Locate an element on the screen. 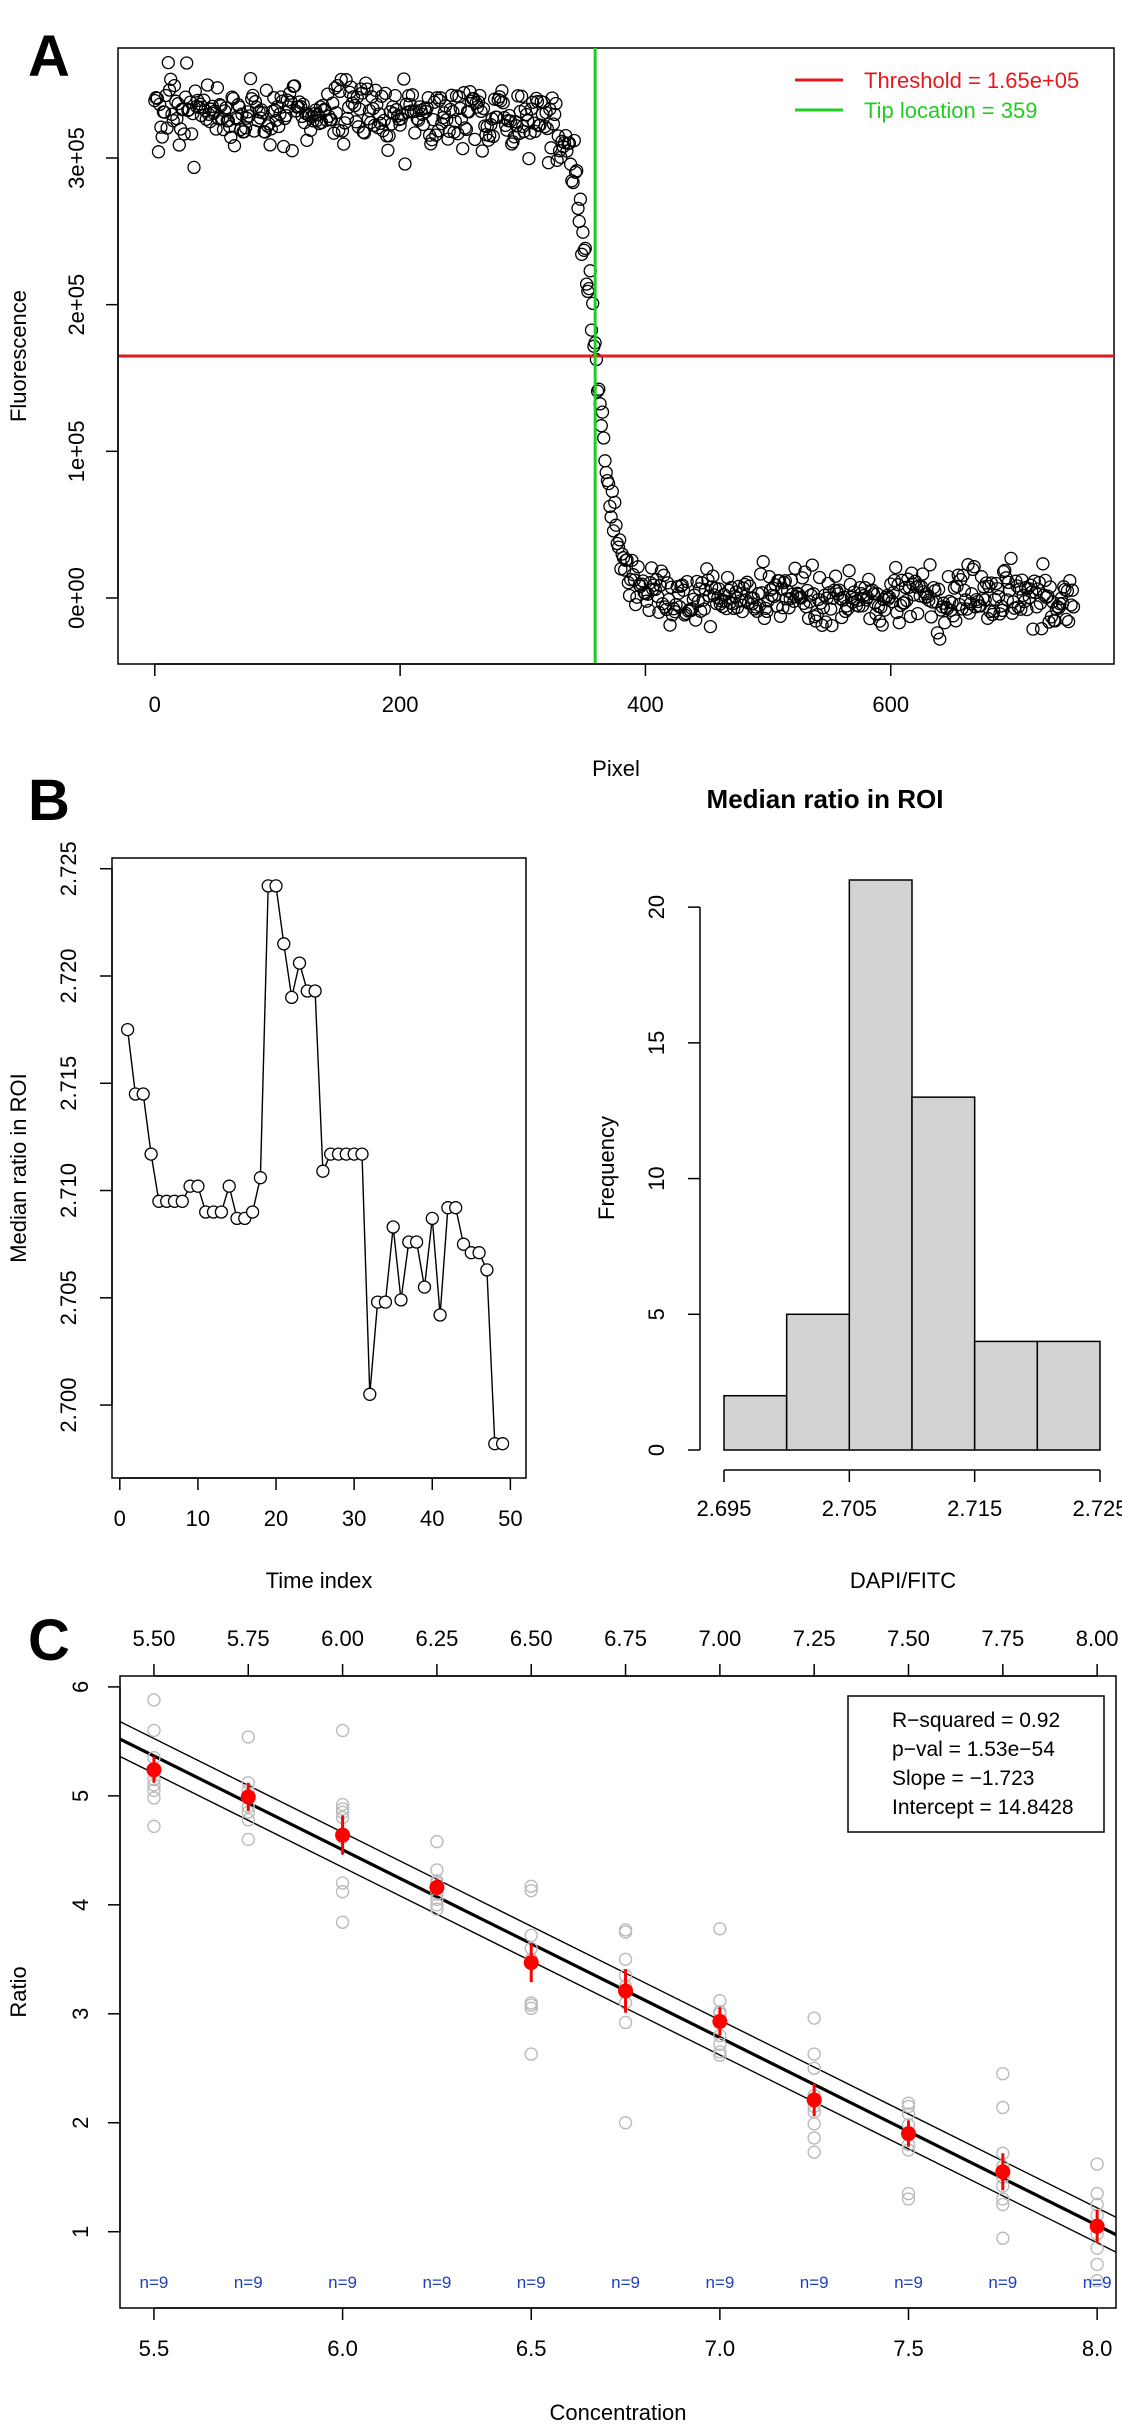 This screenshot has height=2433, width=1122. top-tick-label: 7.25 is located at coordinates (814, 1638).